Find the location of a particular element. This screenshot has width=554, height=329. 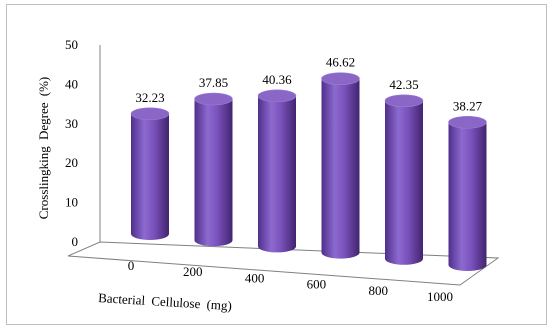

y-tick-label: 10 is located at coordinates (71, 202).